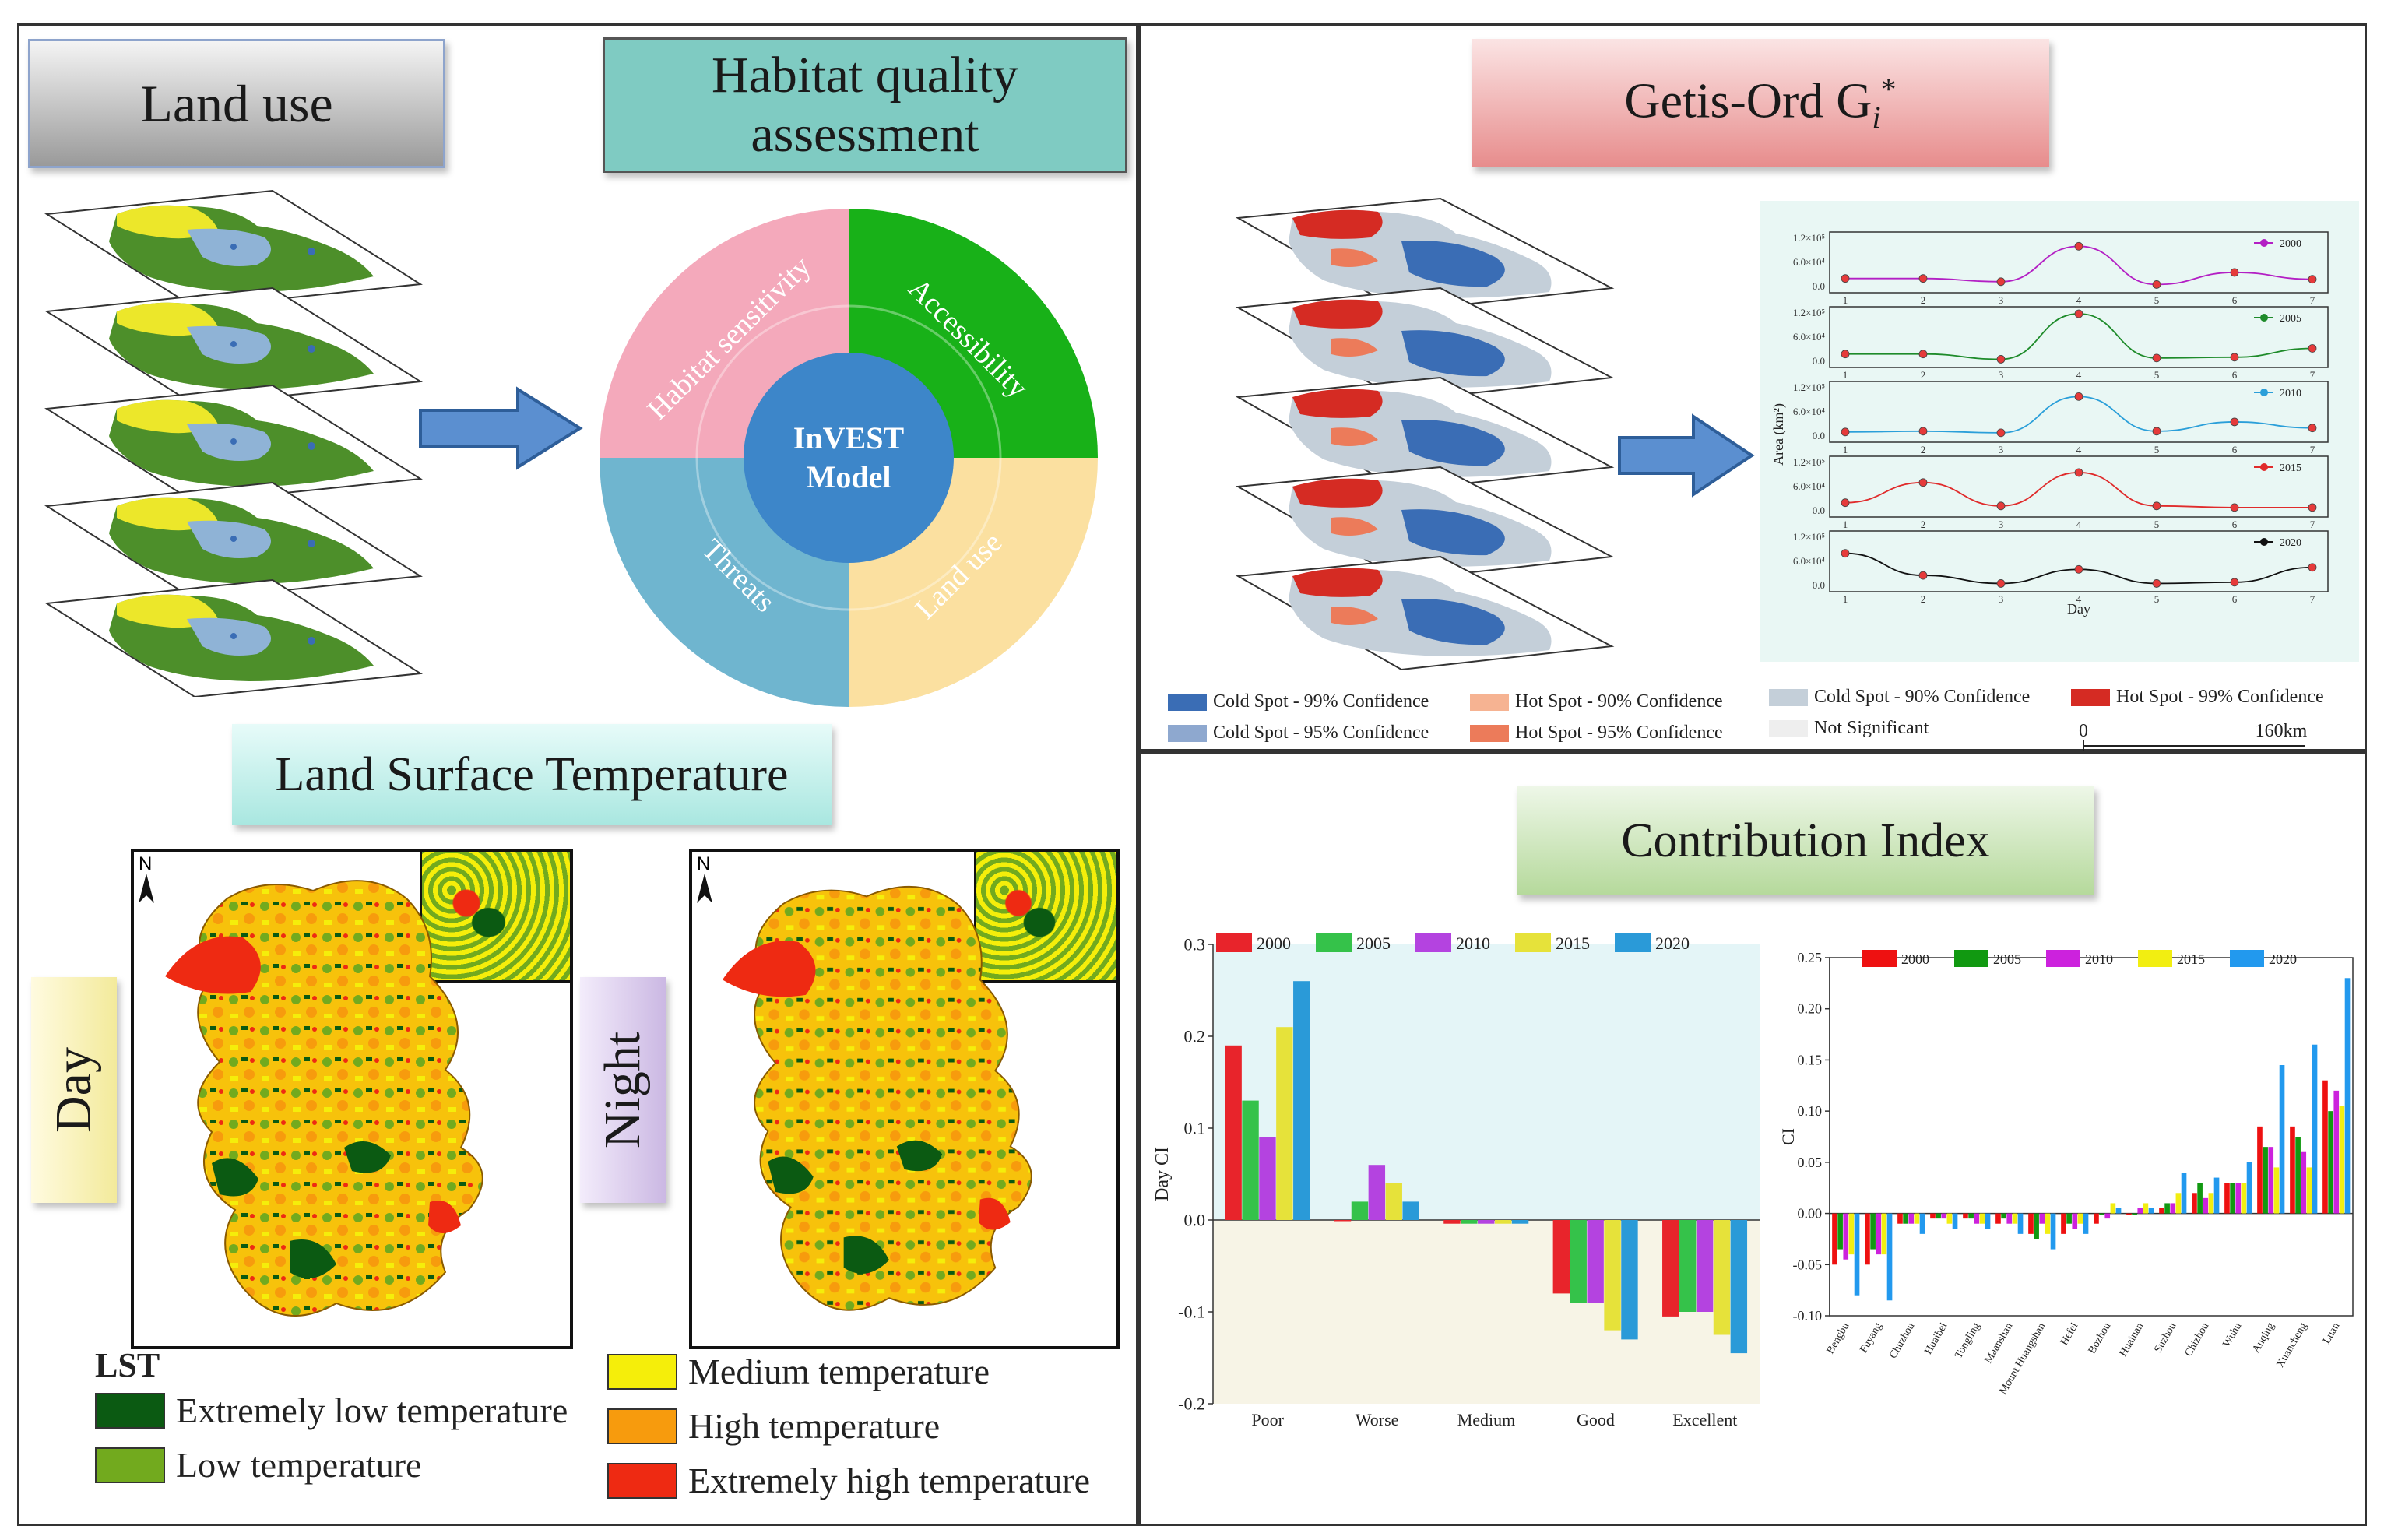 The image size is (2384, 1540). I want to click on y-tick-label: 0.20, so click(1810, 1009).